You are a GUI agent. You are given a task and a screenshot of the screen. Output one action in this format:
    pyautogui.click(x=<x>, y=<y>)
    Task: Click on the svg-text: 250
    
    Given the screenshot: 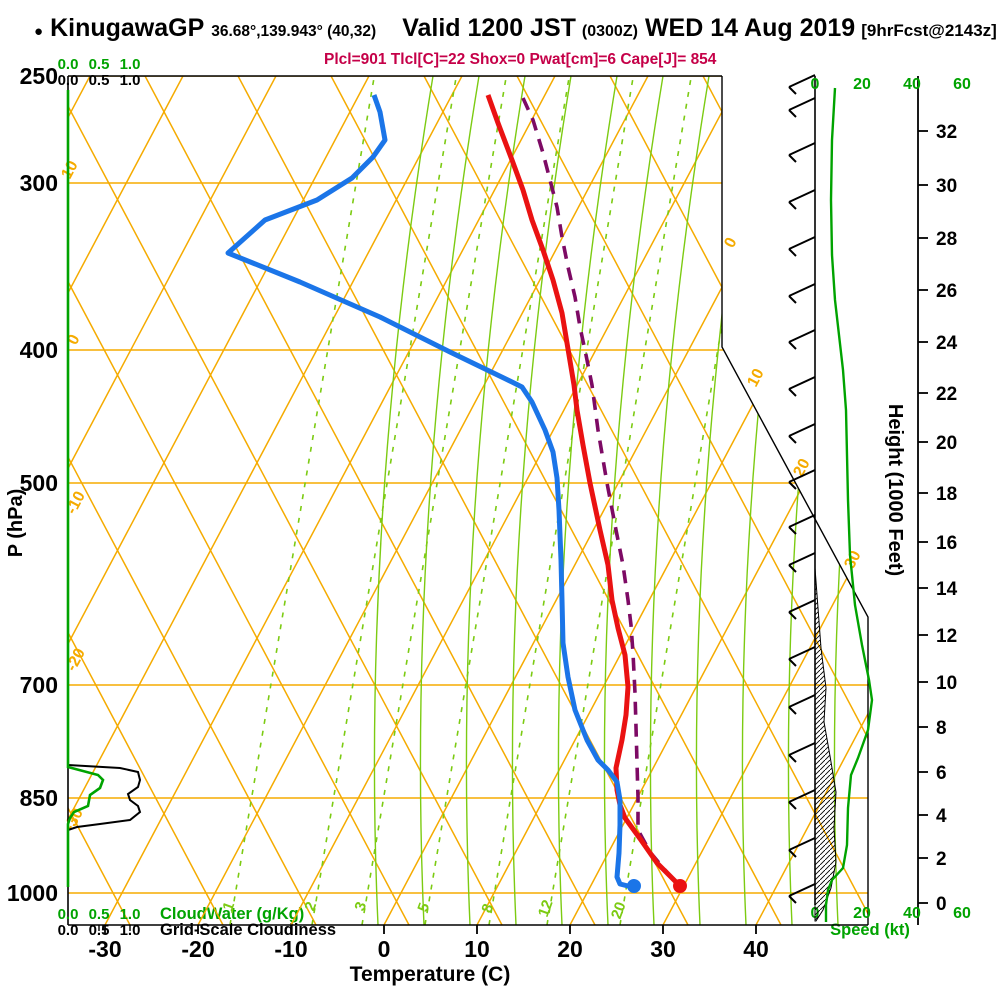 What is the action you would take?
    pyautogui.click(x=39, y=76)
    